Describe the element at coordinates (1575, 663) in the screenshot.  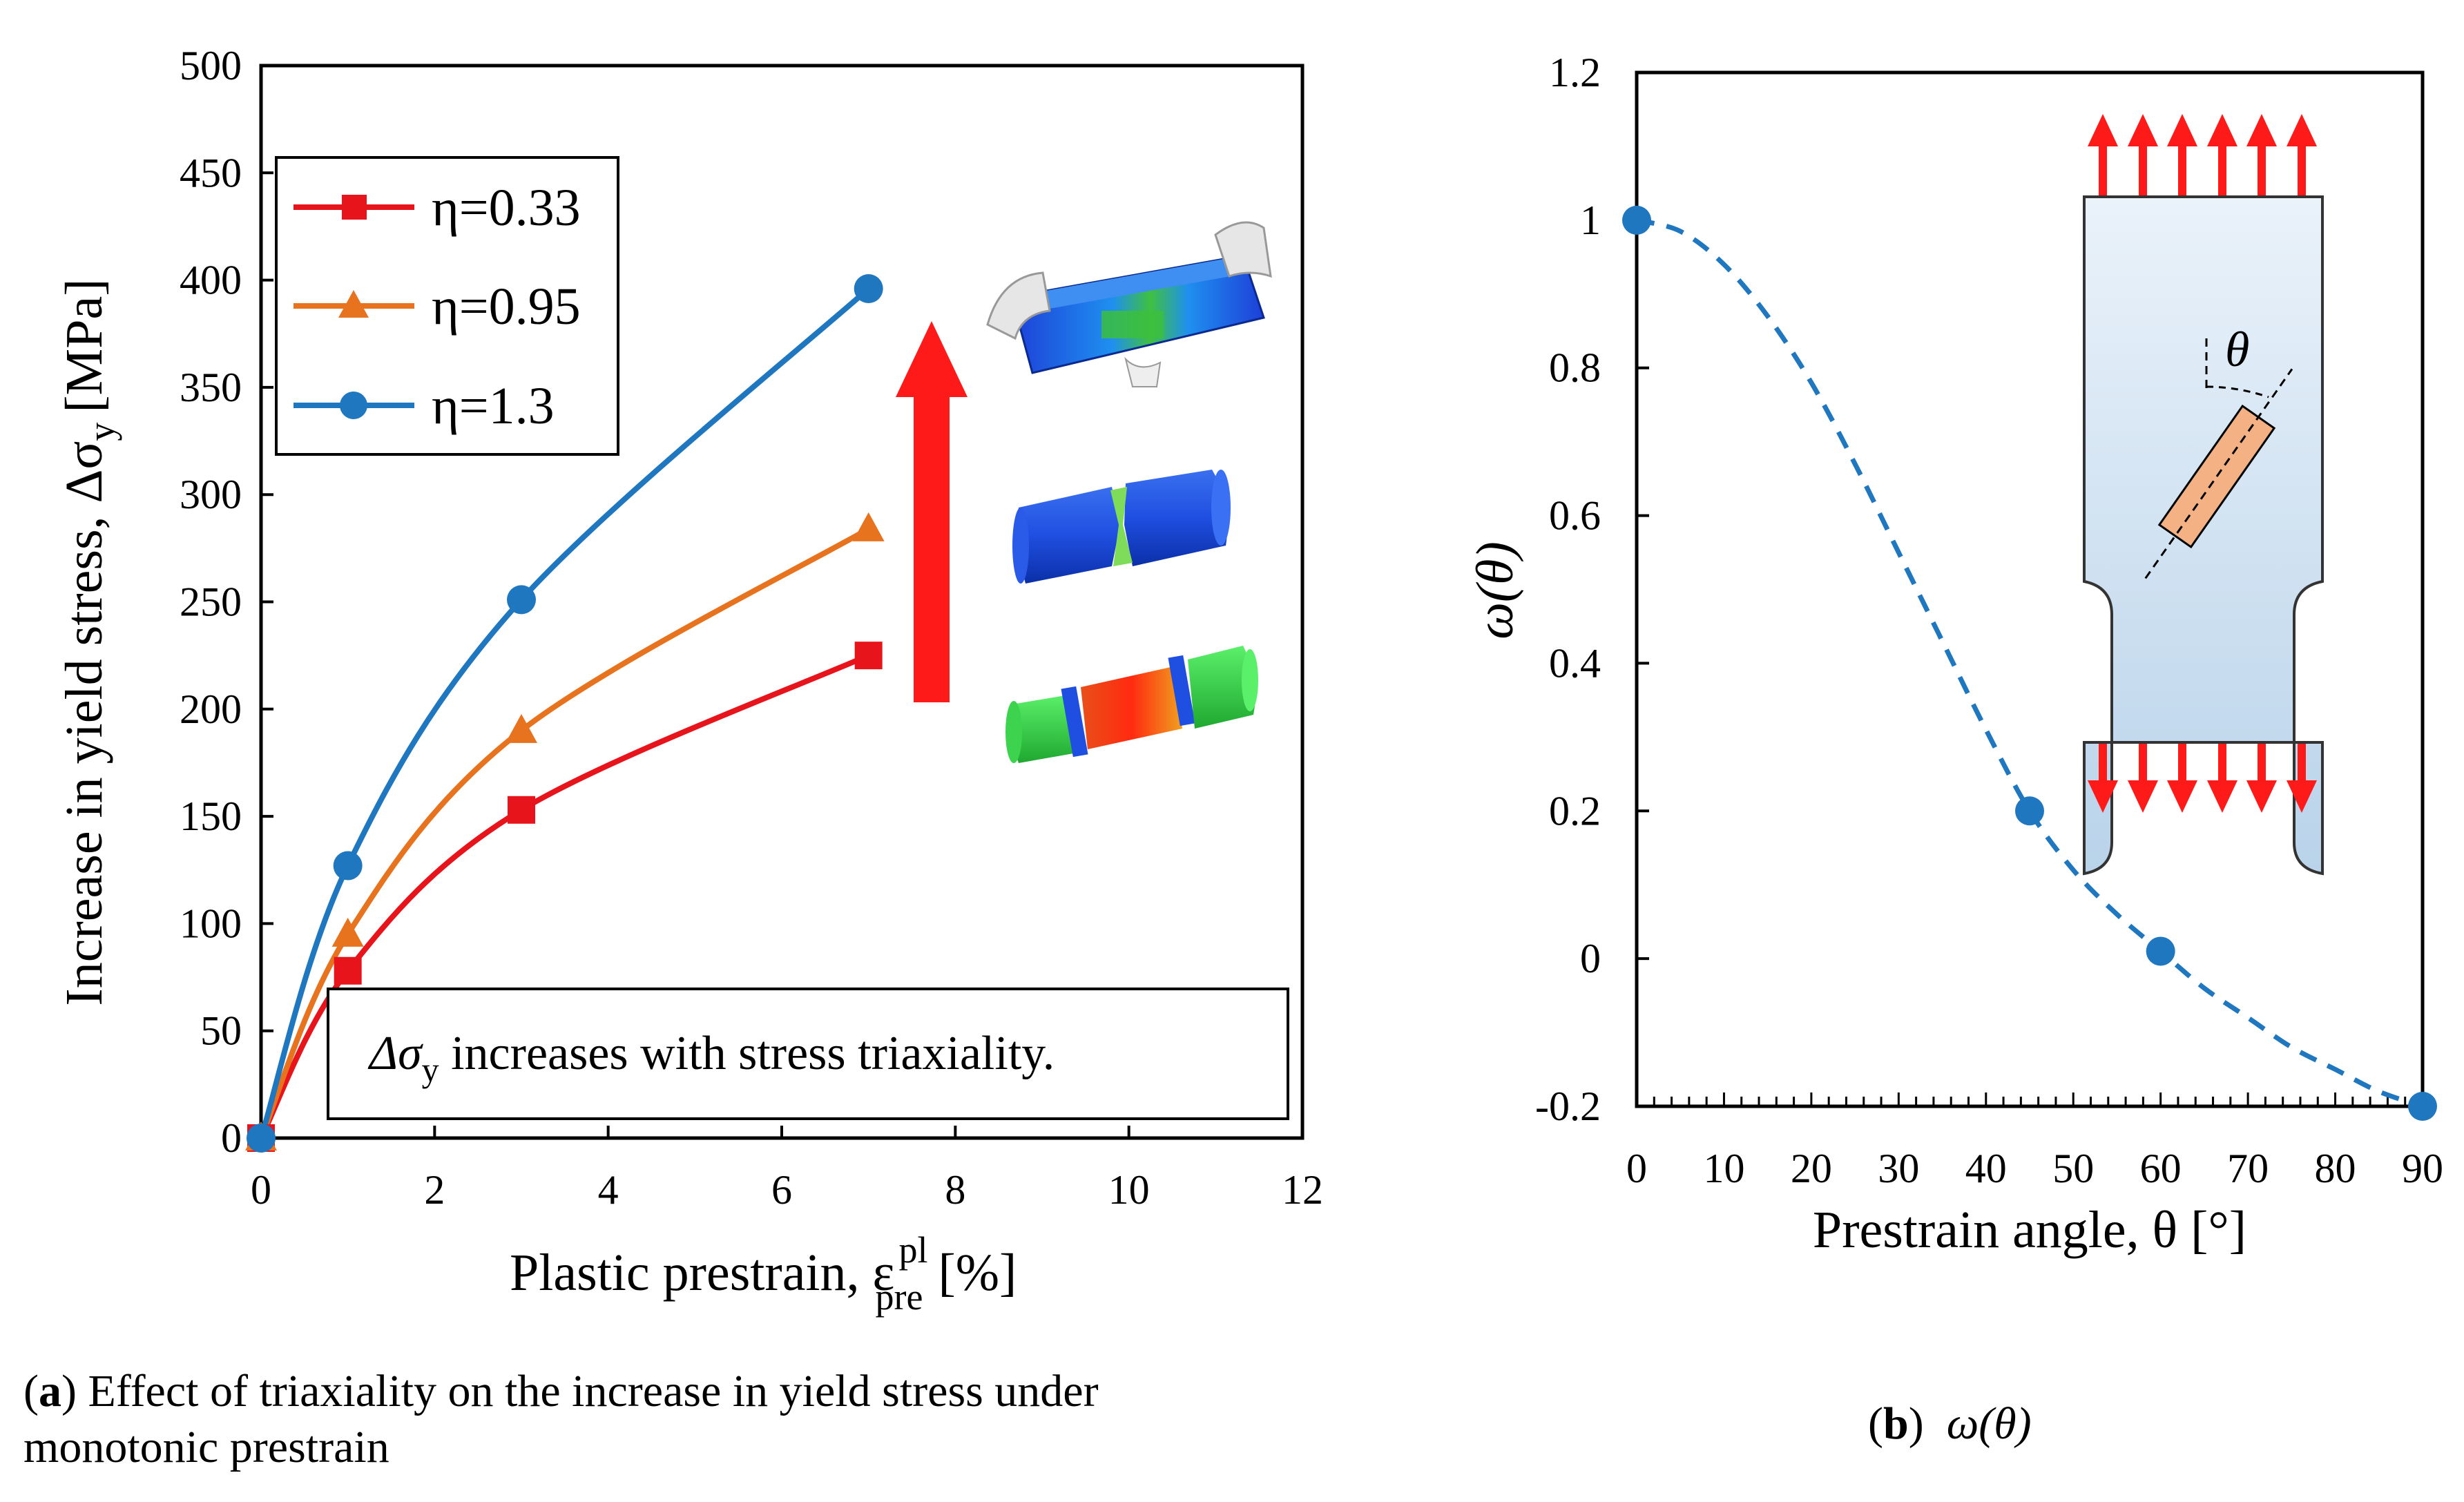
I see `b-ytick-label-3: 0.4` at that location.